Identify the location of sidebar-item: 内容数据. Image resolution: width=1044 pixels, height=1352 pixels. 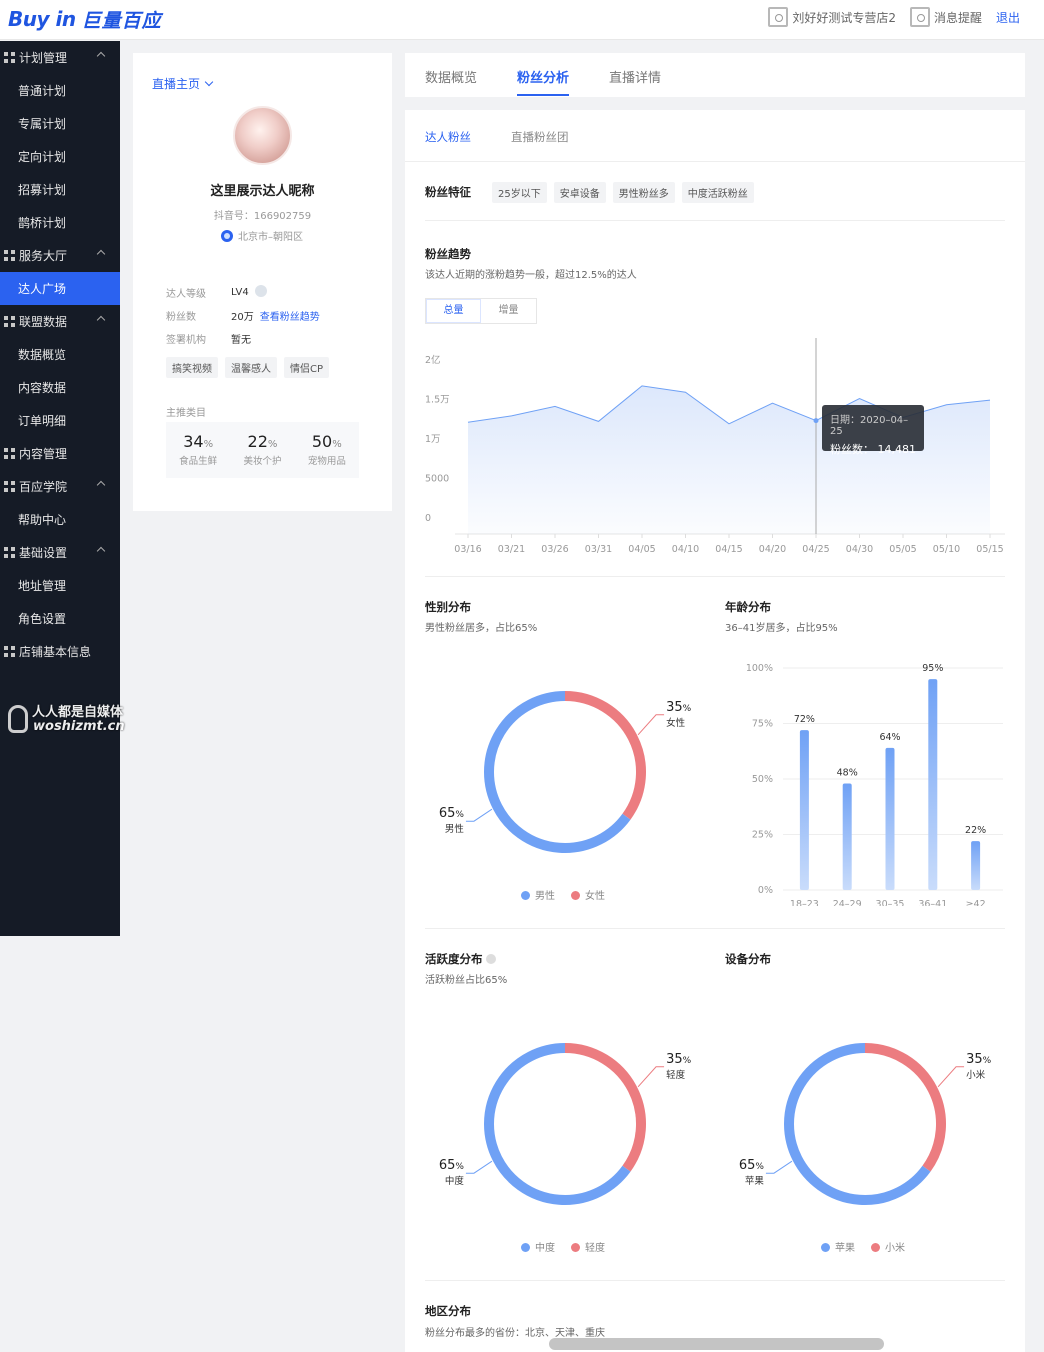
(42, 388).